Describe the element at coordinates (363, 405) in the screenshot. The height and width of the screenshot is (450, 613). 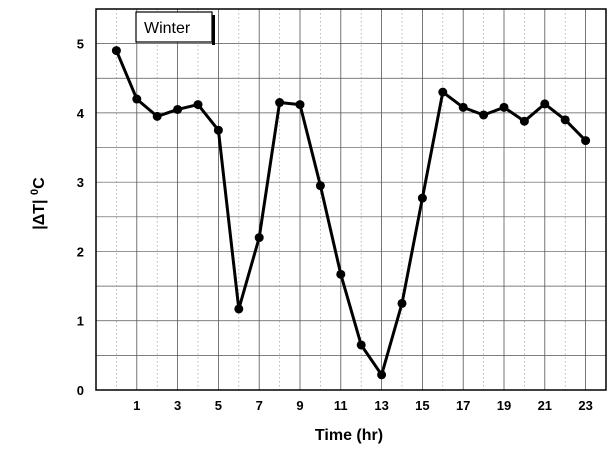
I see `x-axis-ticks: 1 3 5 7 9 11 13 15 17 19 21 23` at that location.